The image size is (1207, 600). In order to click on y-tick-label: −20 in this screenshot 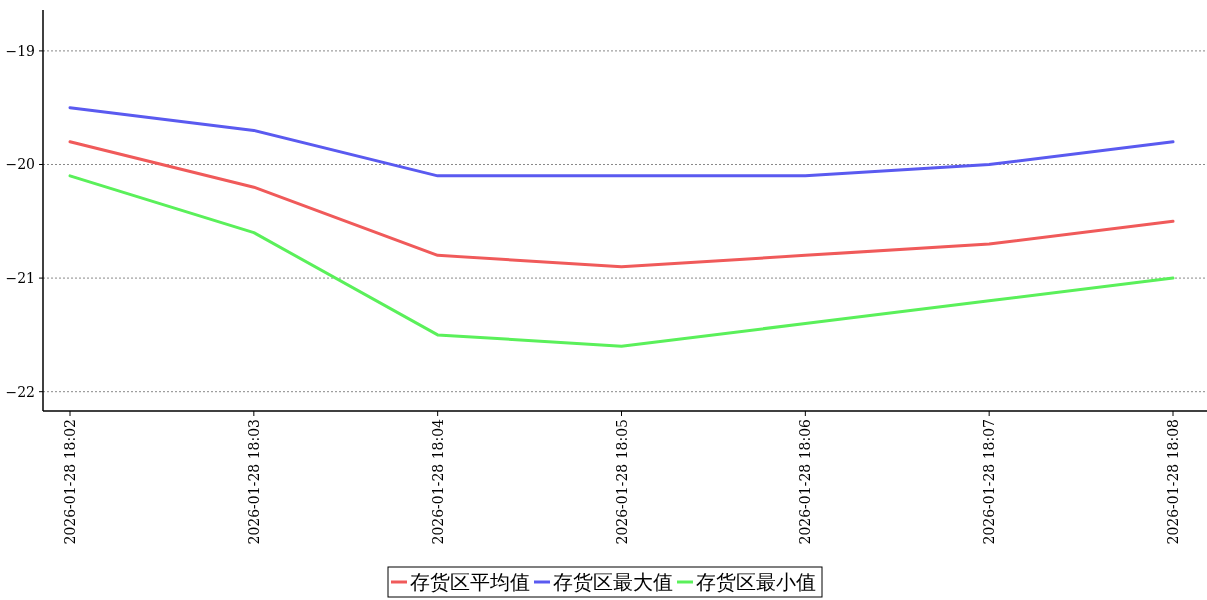, I will do `click(20, 164)`.